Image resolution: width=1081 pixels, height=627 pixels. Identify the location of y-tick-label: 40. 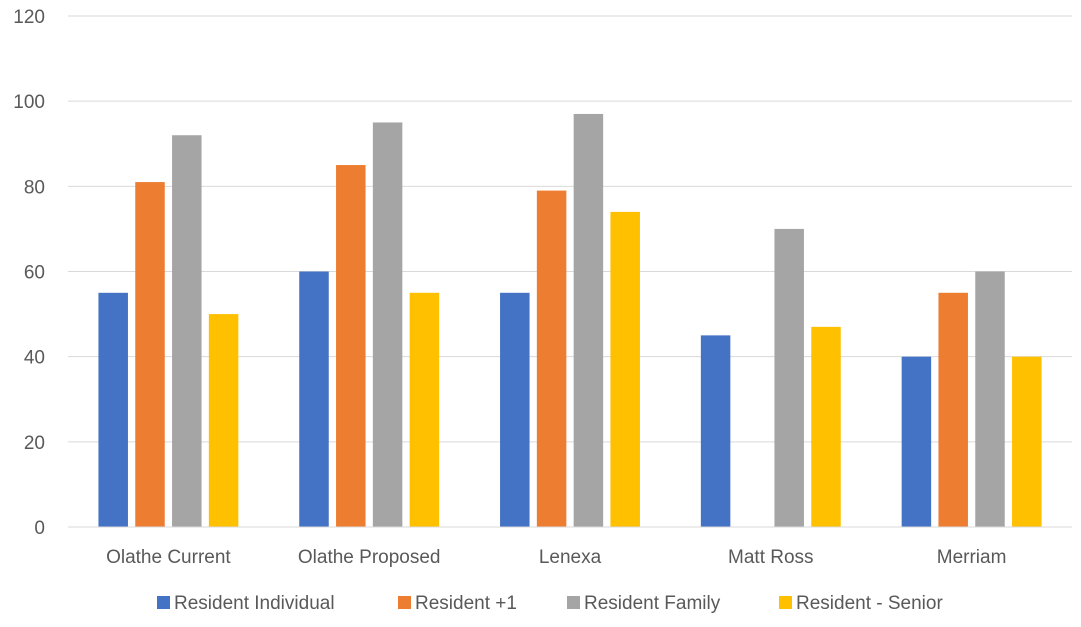
(34, 358).